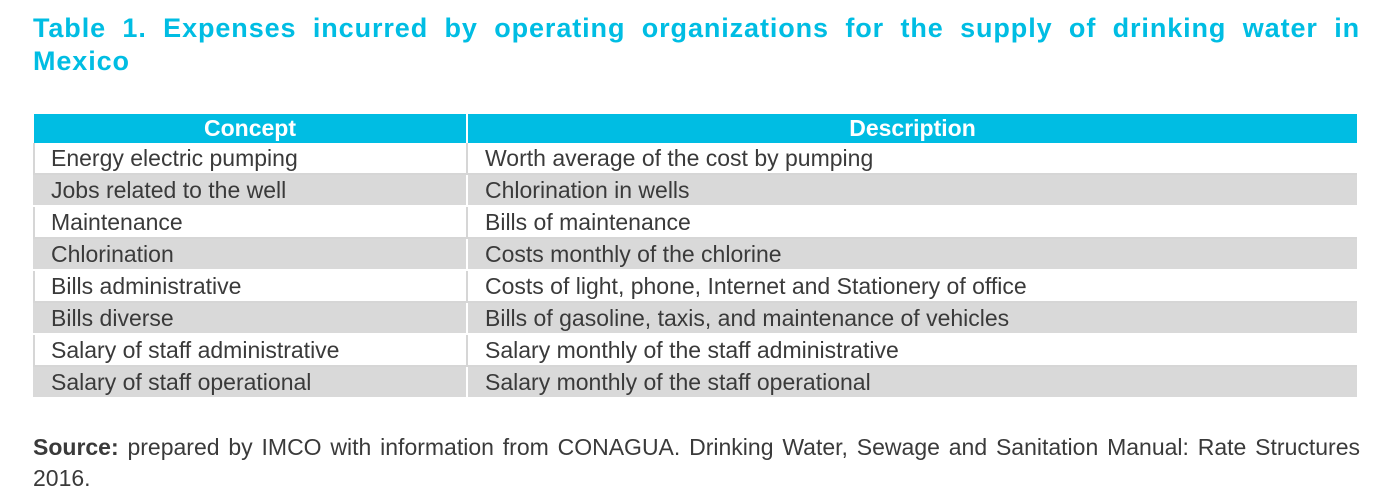 This screenshot has height=503, width=1377. Describe the element at coordinates (912, 128) in the screenshot. I see `column-header-description: Description` at that location.